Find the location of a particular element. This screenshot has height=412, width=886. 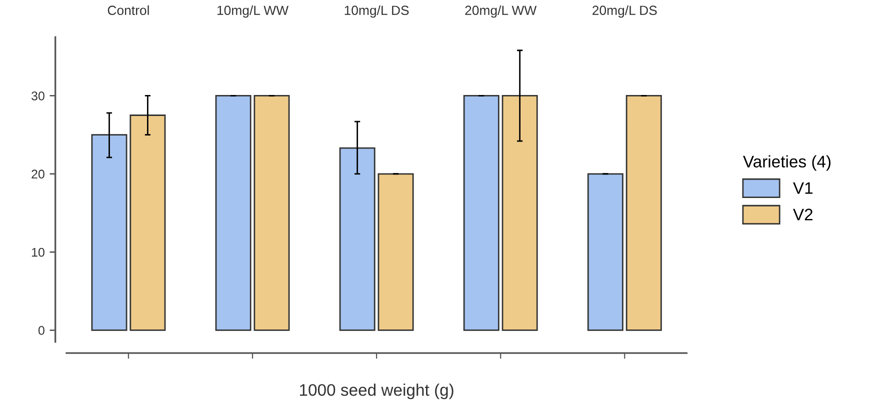

x-tick-label: 10mg/L WW is located at coordinates (253, 11).